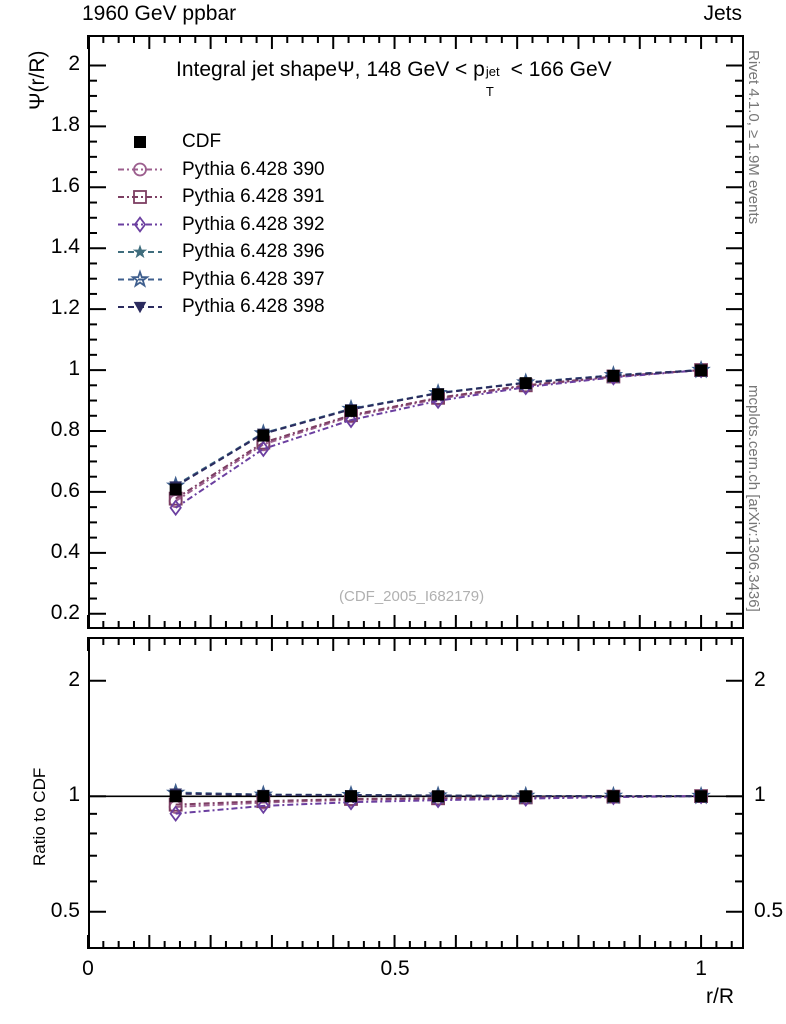 The image size is (786, 1024). I want to click on ratio-series-cdf, so click(438, 796).